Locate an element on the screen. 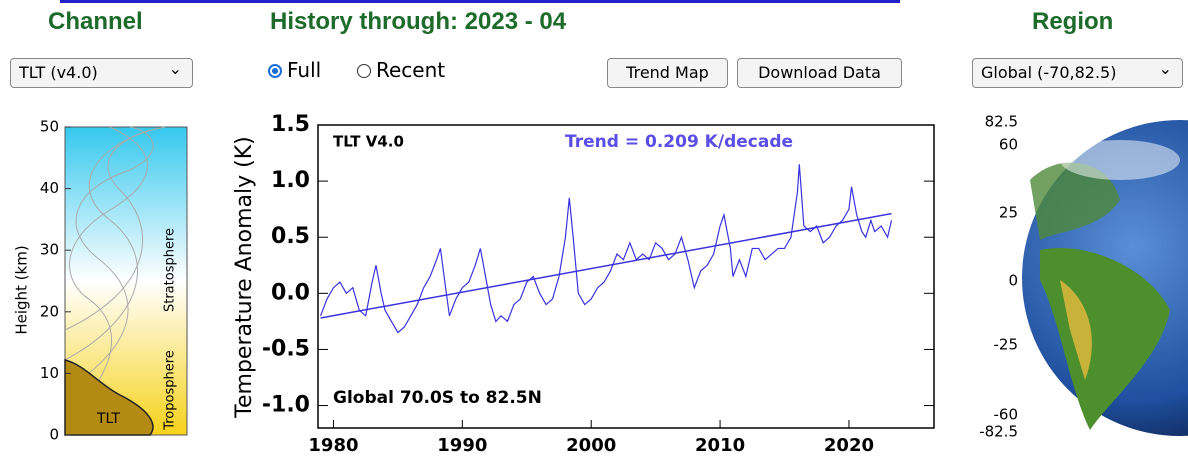 The height and width of the screenshot is (459, 1188). region-select: Global (-70,82.5) is located at coordinates (1077, 71).